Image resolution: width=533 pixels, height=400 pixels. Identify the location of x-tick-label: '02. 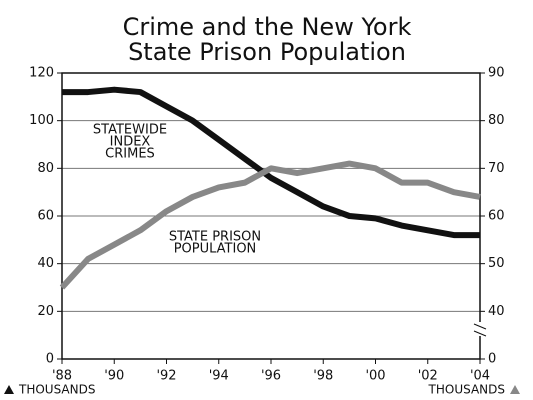
(428, 376).